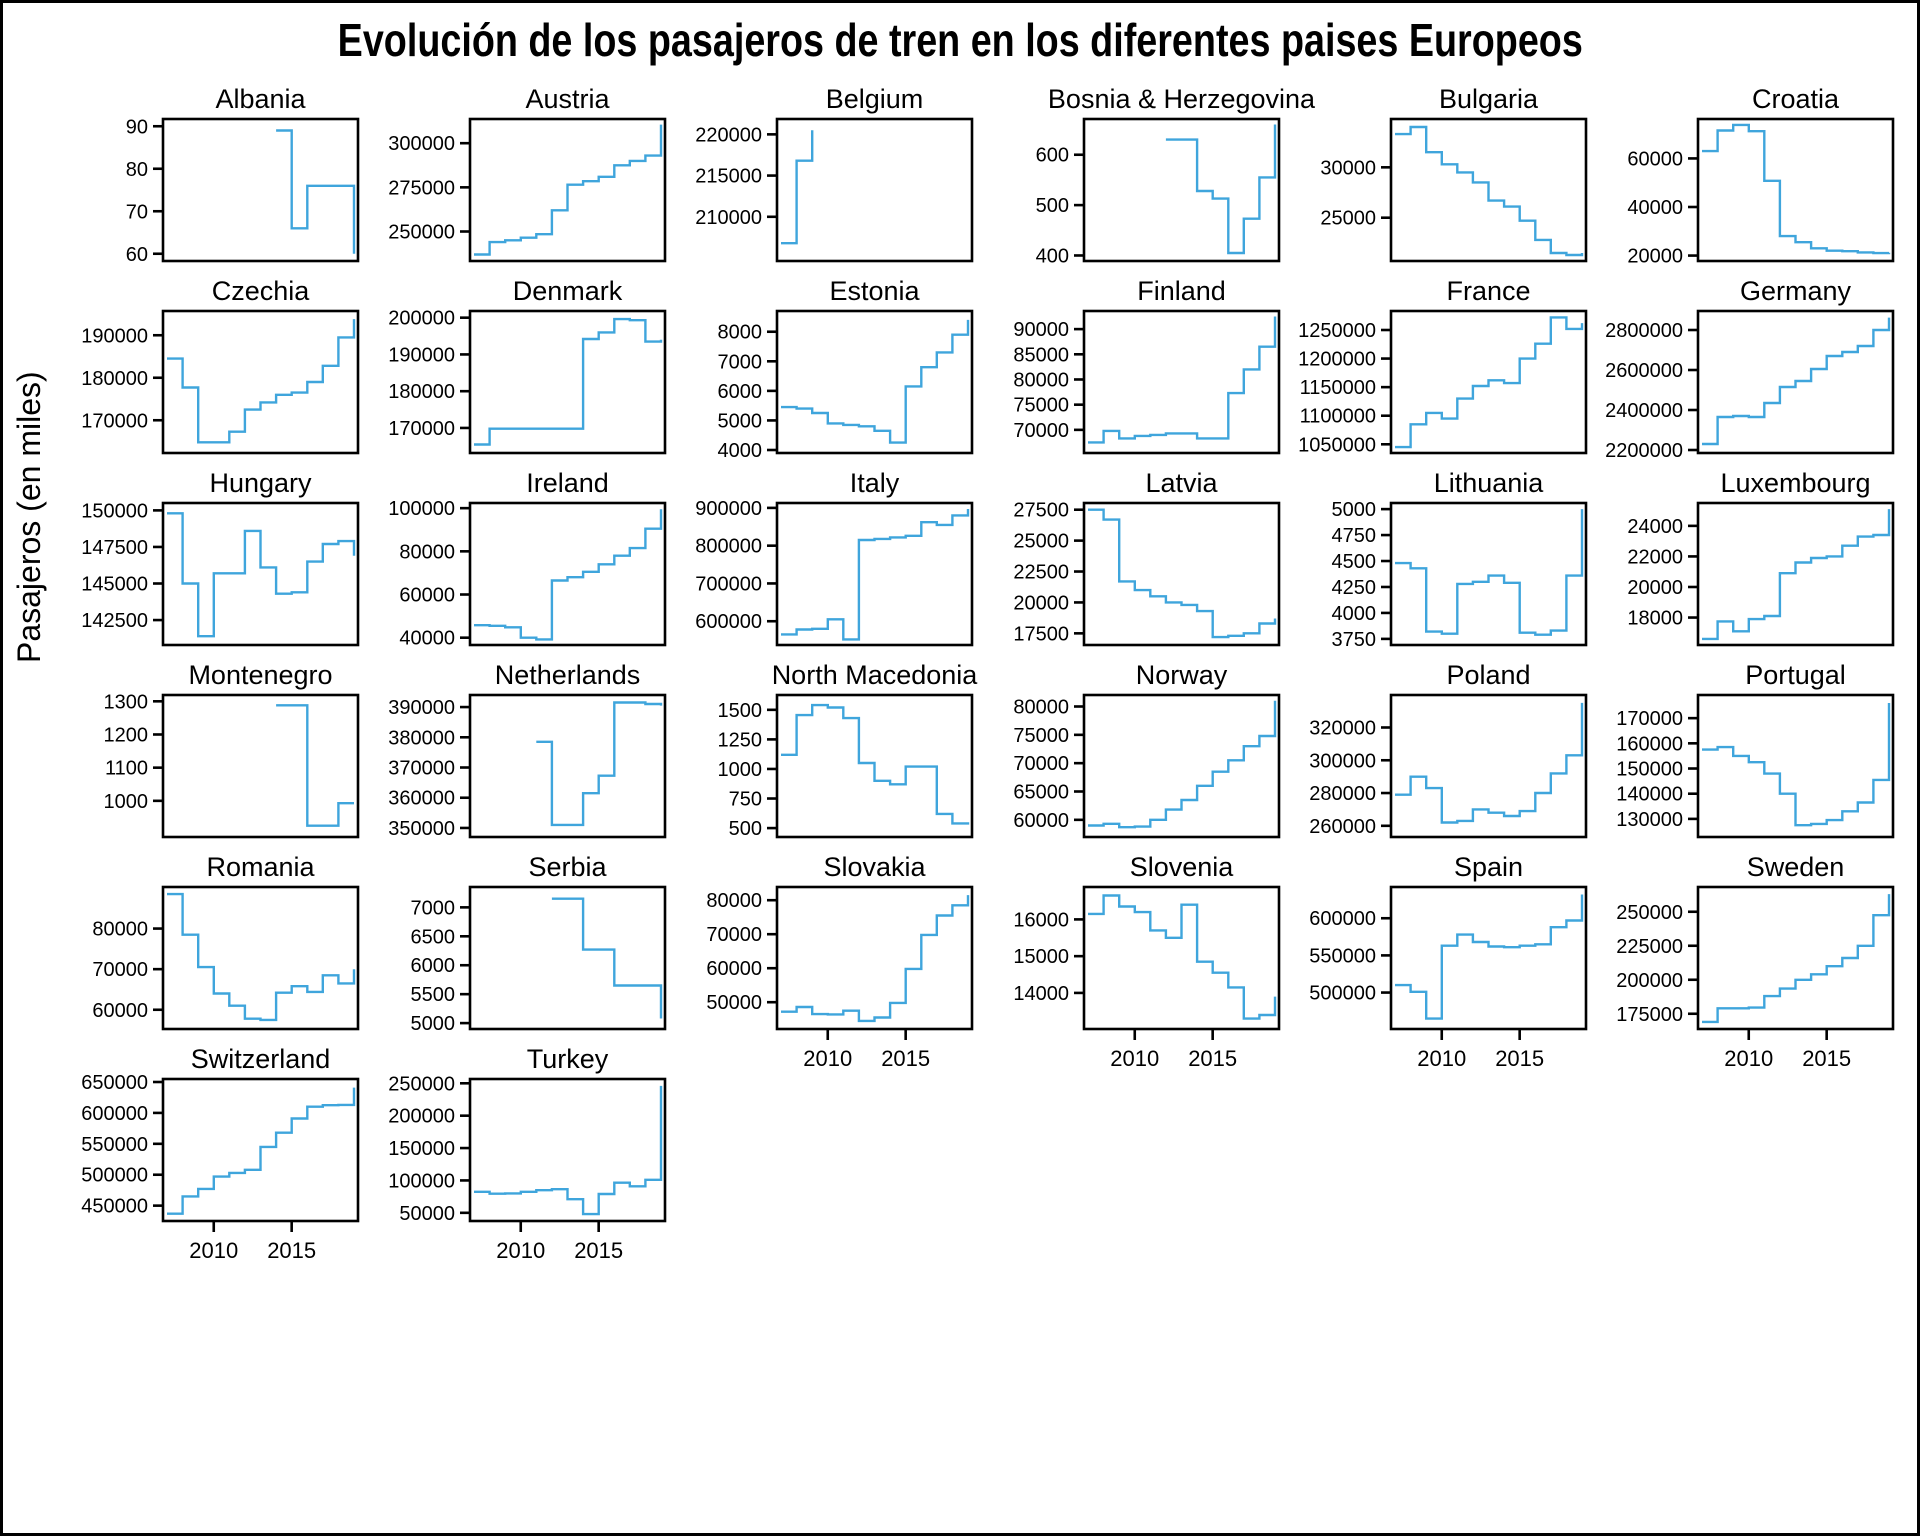 This screenshot has height=1536, width=1920. I want to click on facet-poland: Poland 260000 280000 300000 320000, so click(1438, 753).